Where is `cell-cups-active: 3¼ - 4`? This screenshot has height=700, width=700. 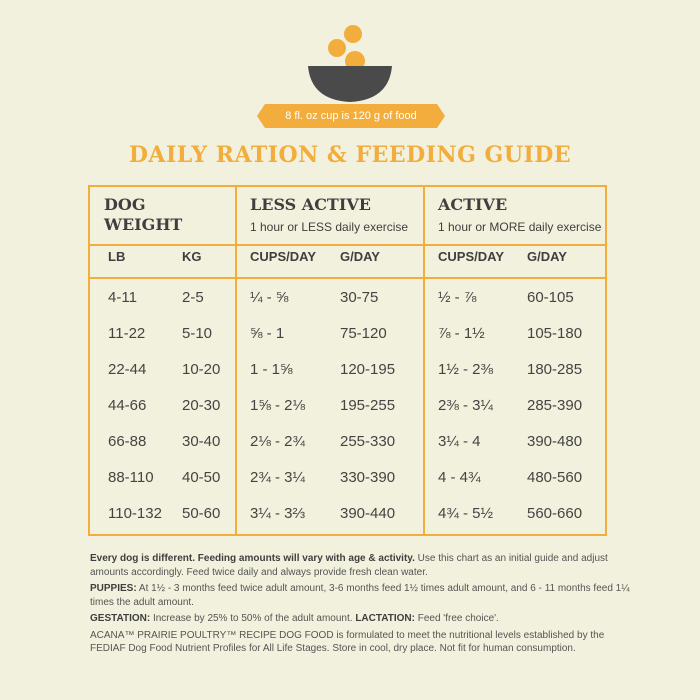
cell-cups-active: 3¼ - 4 is located at coordinates (459, 441).